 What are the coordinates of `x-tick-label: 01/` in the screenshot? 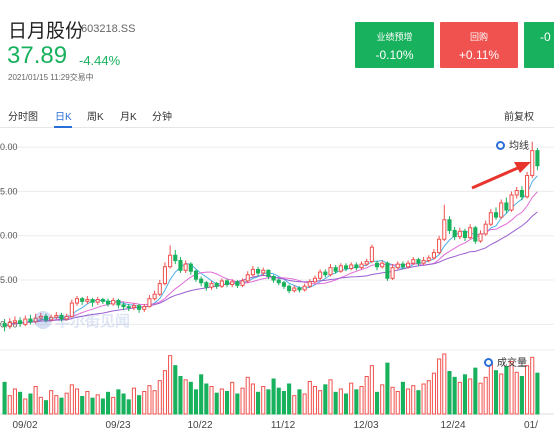 It's located at (531, 425).